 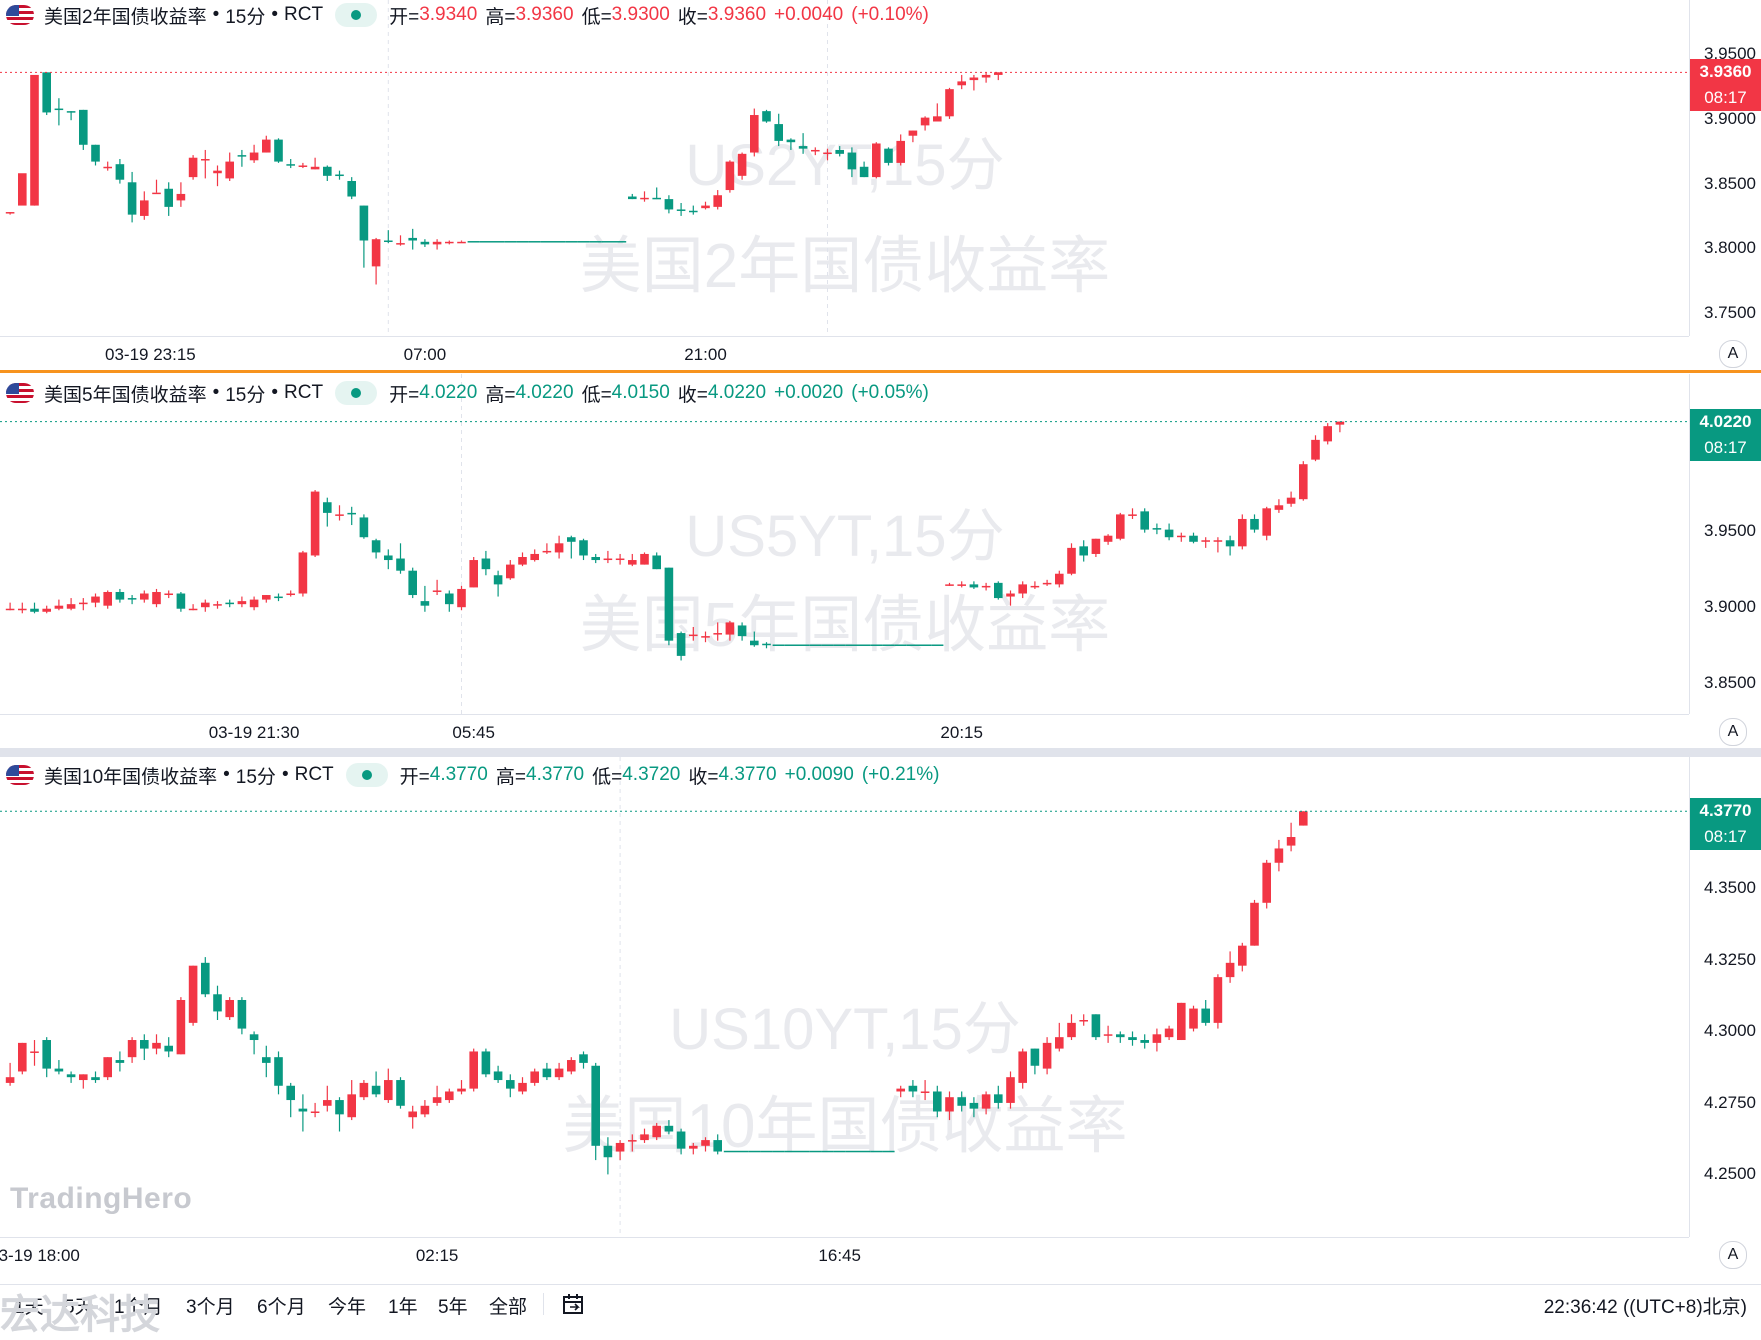 What do you see at coordinates (607, 777) in the screenshot?
I see `low-label: 低=` at bounding box center [607, 777].